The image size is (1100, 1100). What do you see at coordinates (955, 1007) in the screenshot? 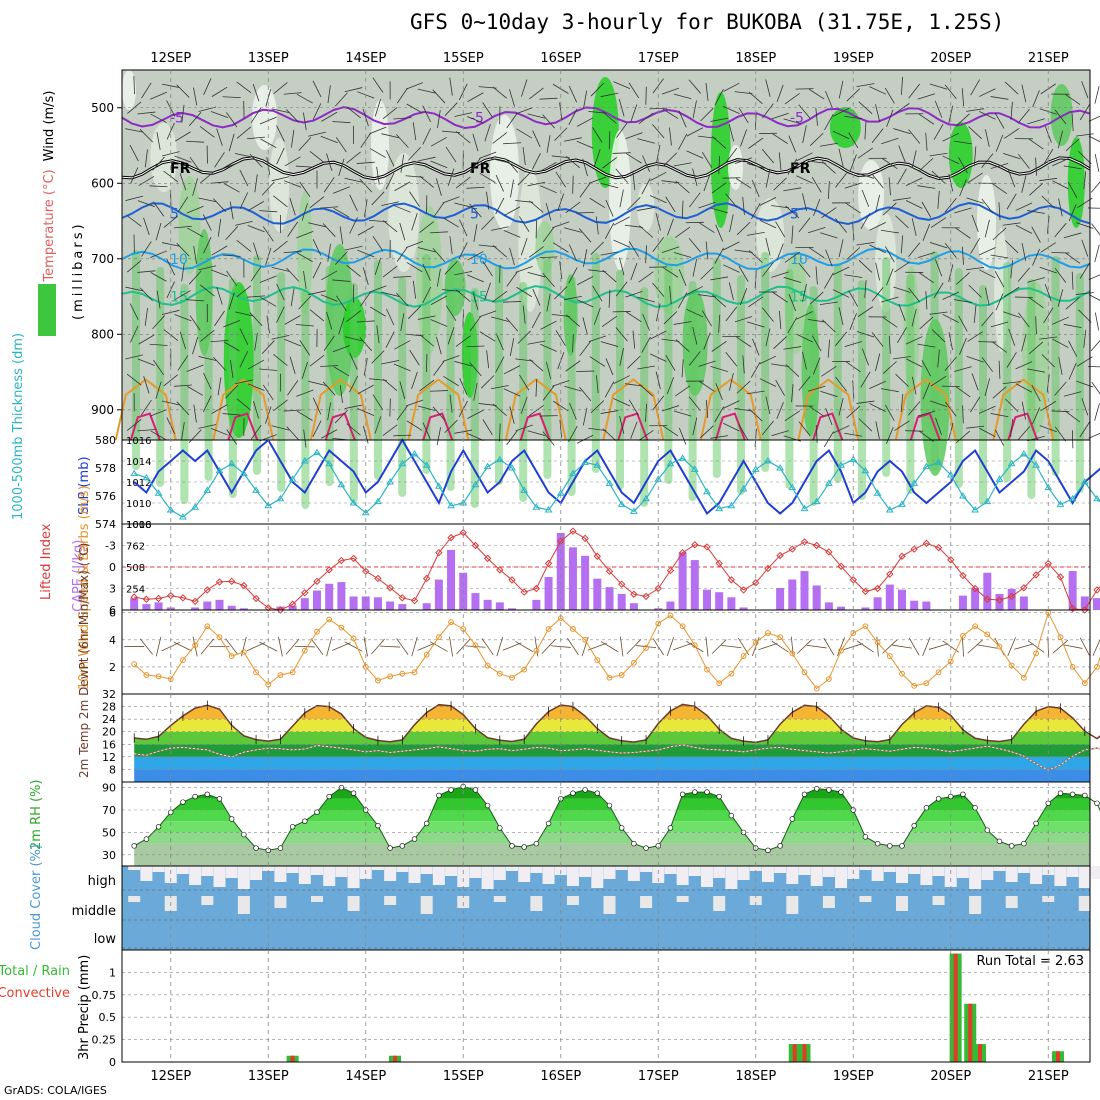
I see `precip-convective-bar` at bounding box center [955, 1007].